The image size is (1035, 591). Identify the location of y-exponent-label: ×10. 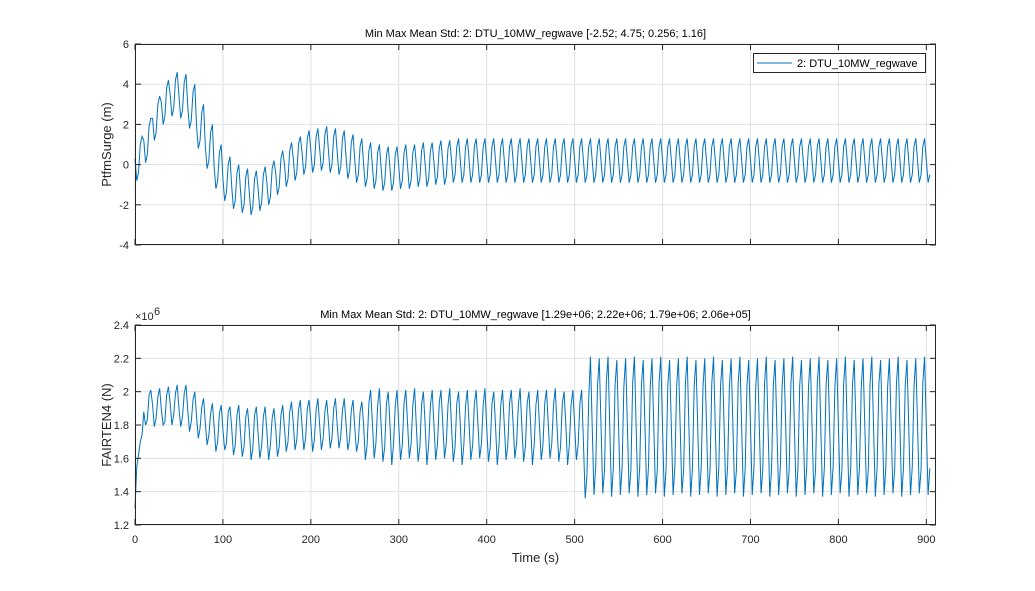
(144, 317).